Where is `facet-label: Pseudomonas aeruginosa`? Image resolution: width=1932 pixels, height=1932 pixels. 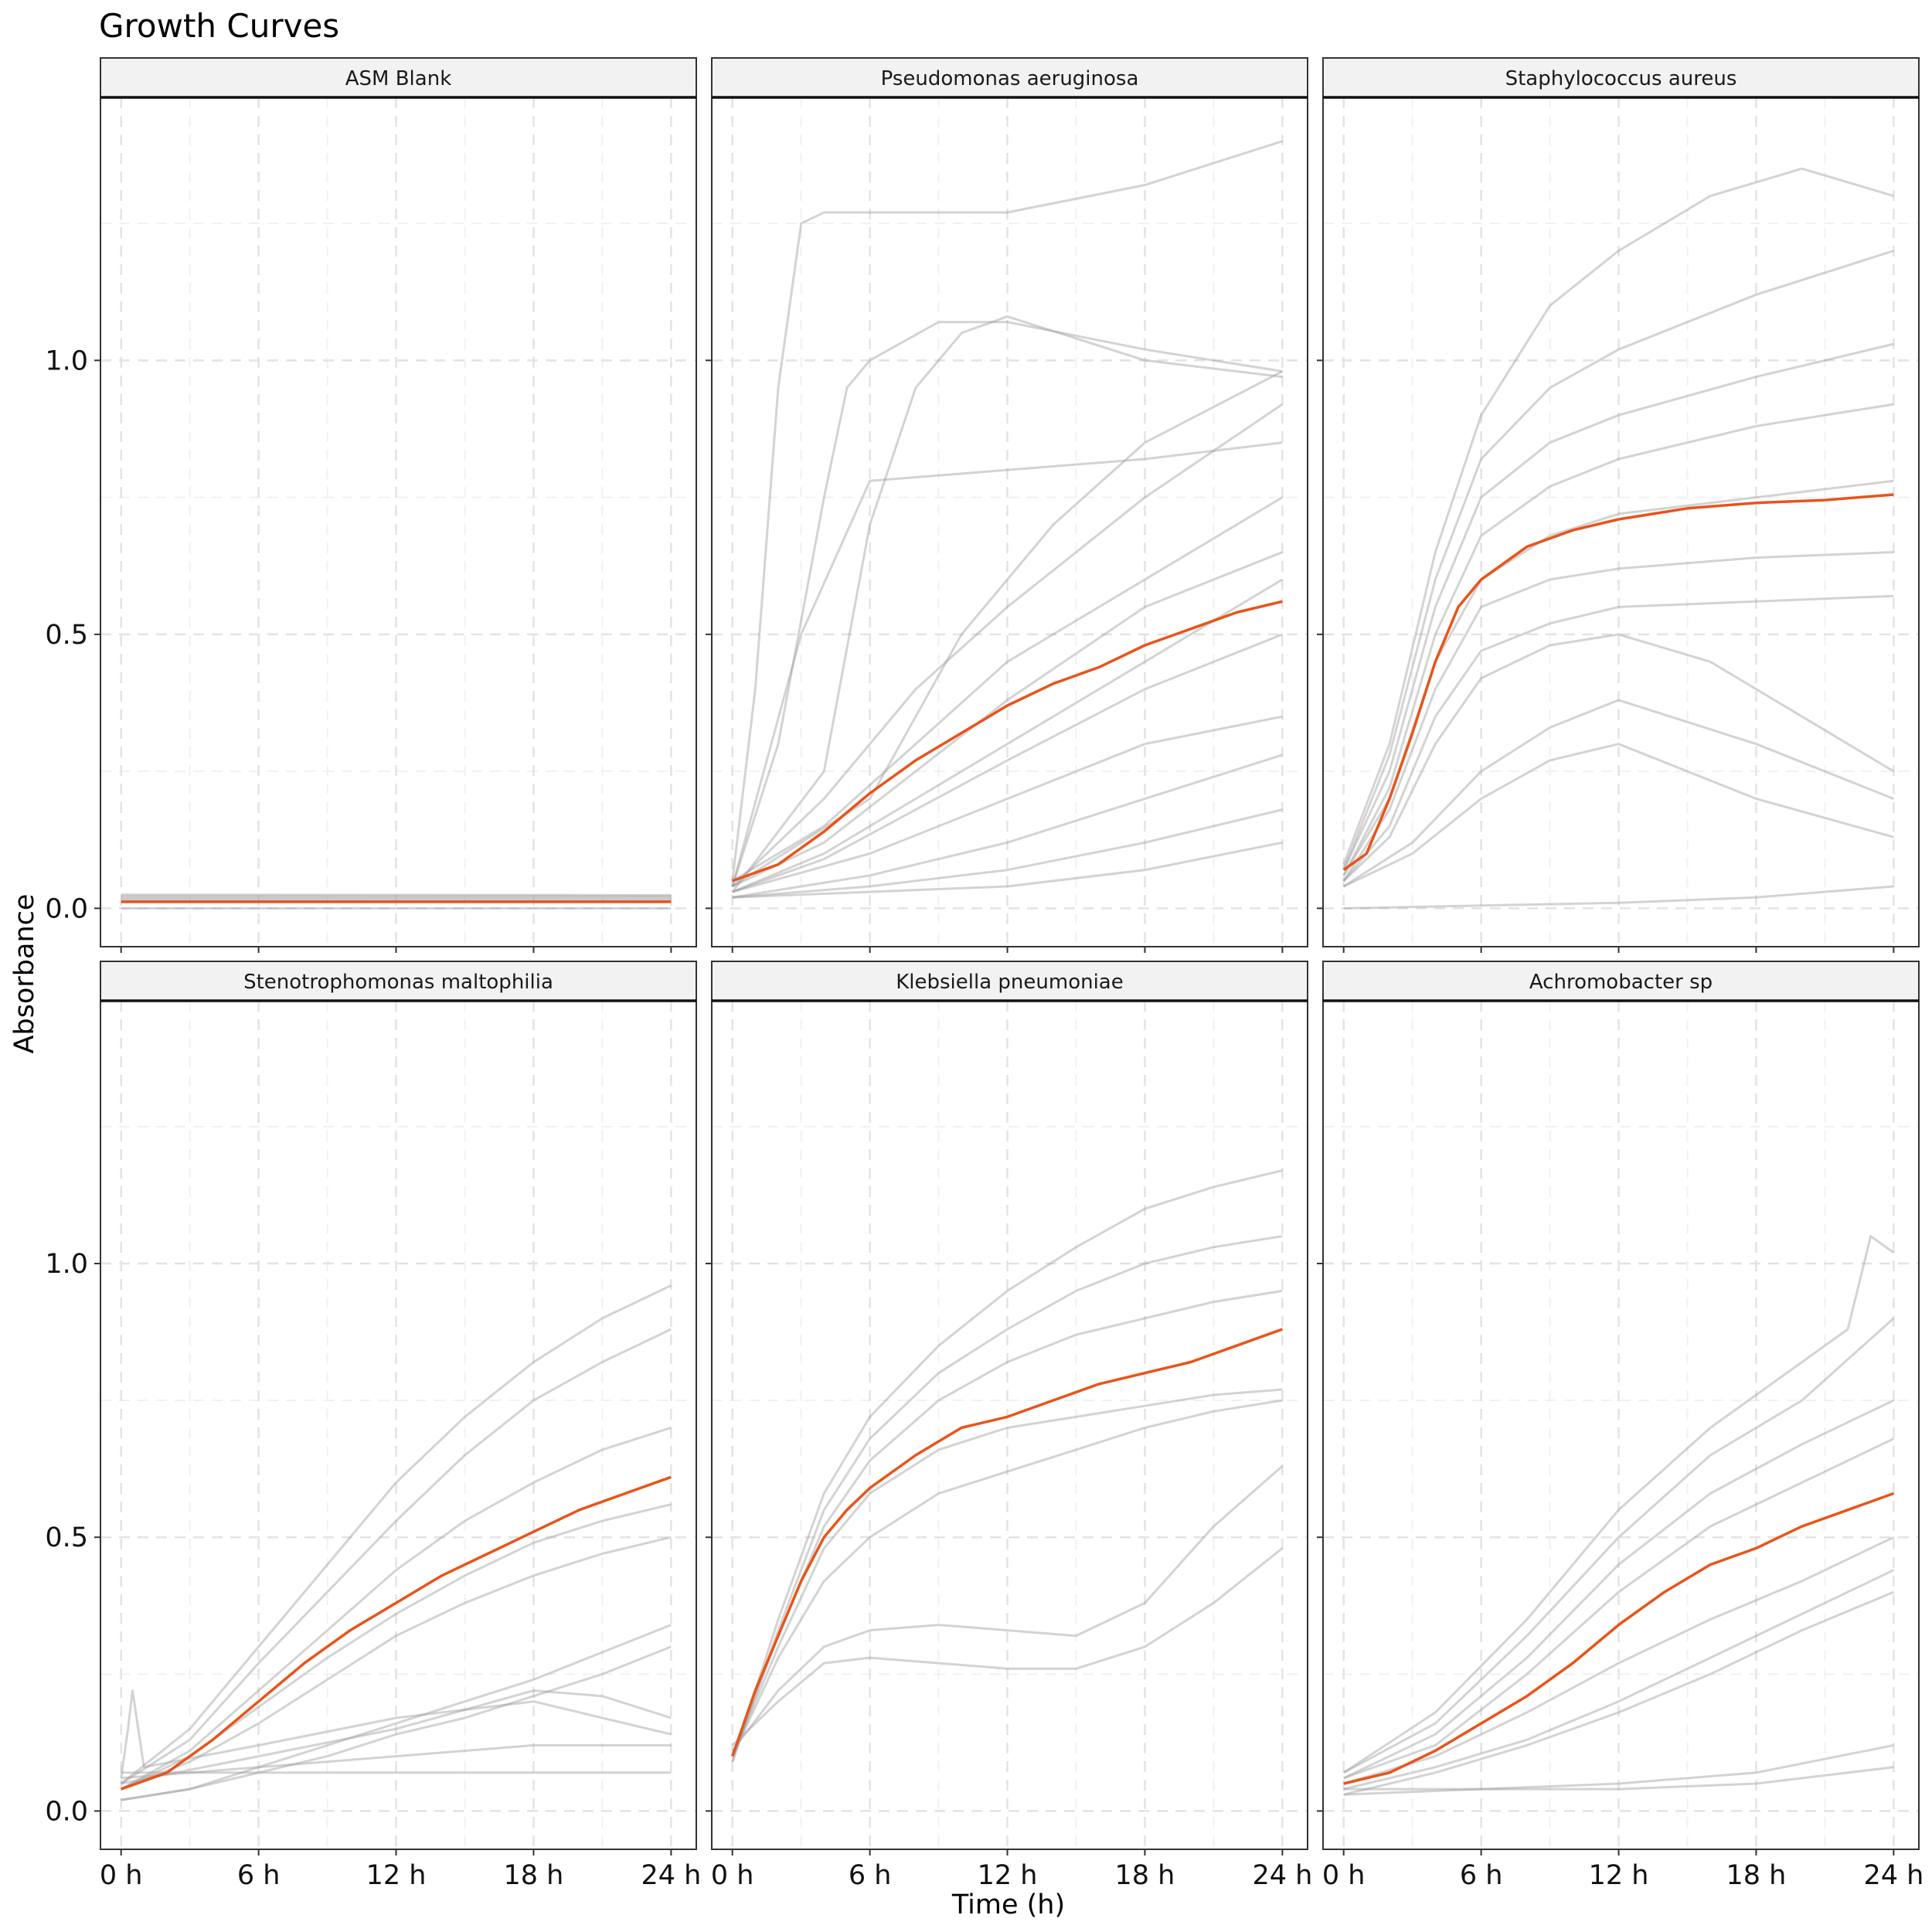 facet-label: Pseudomonas aeruginosa is located at coordinates (1010, 78).